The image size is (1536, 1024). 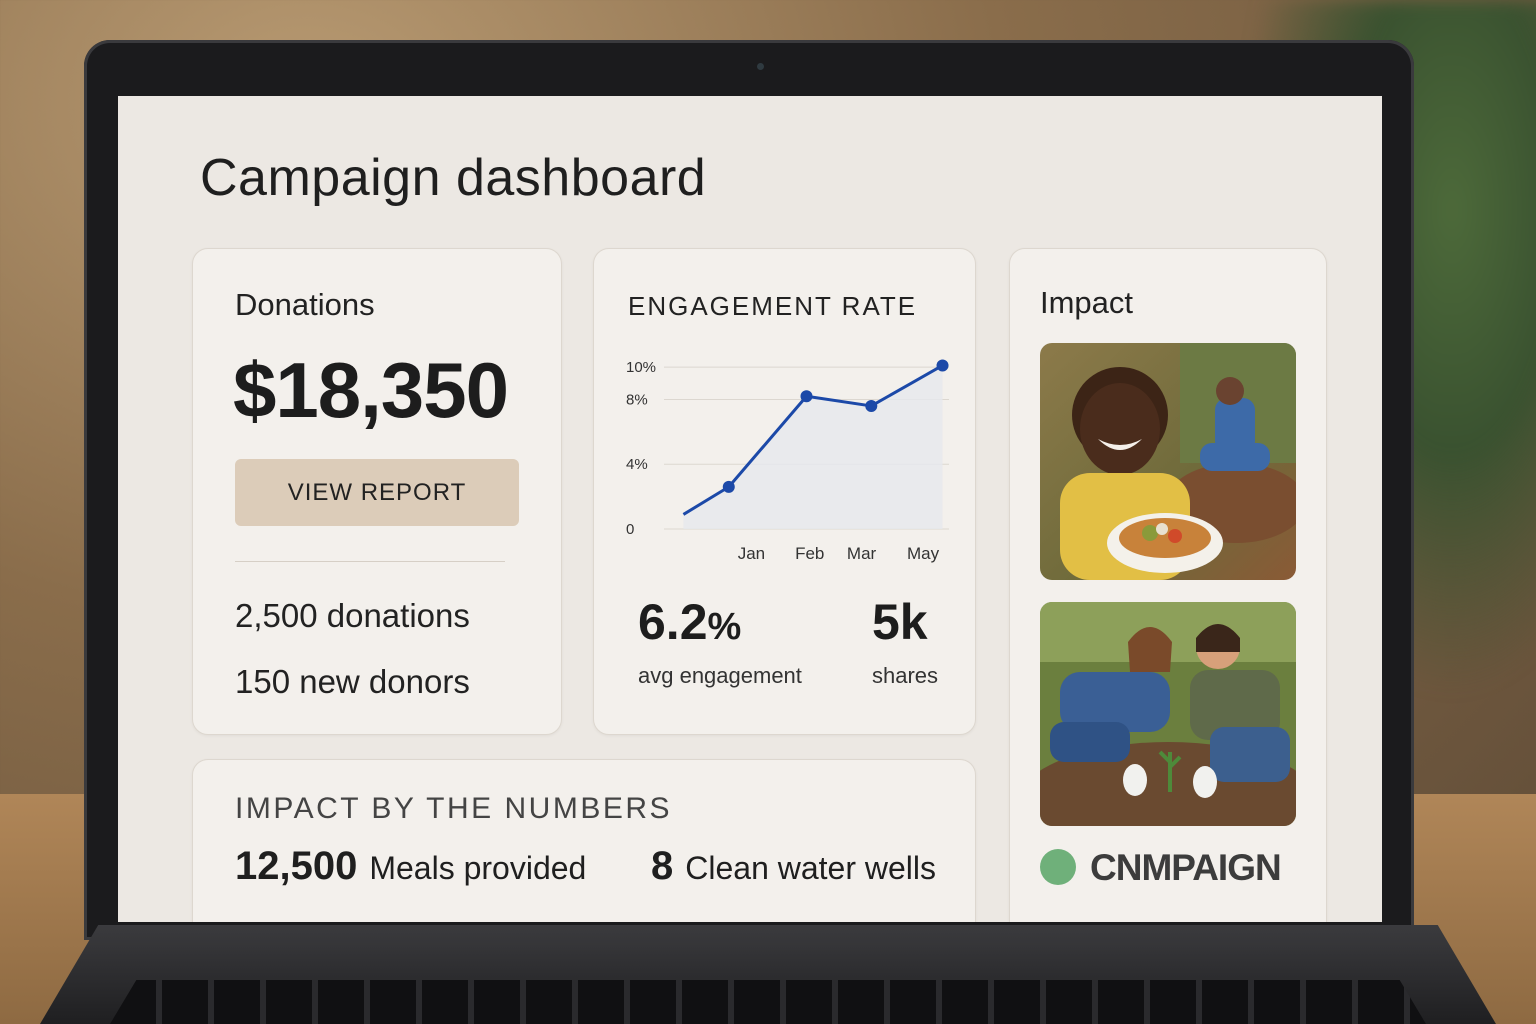 I want to click on wells-stat: 8 Clean water wells, so click(x=793, y=866).